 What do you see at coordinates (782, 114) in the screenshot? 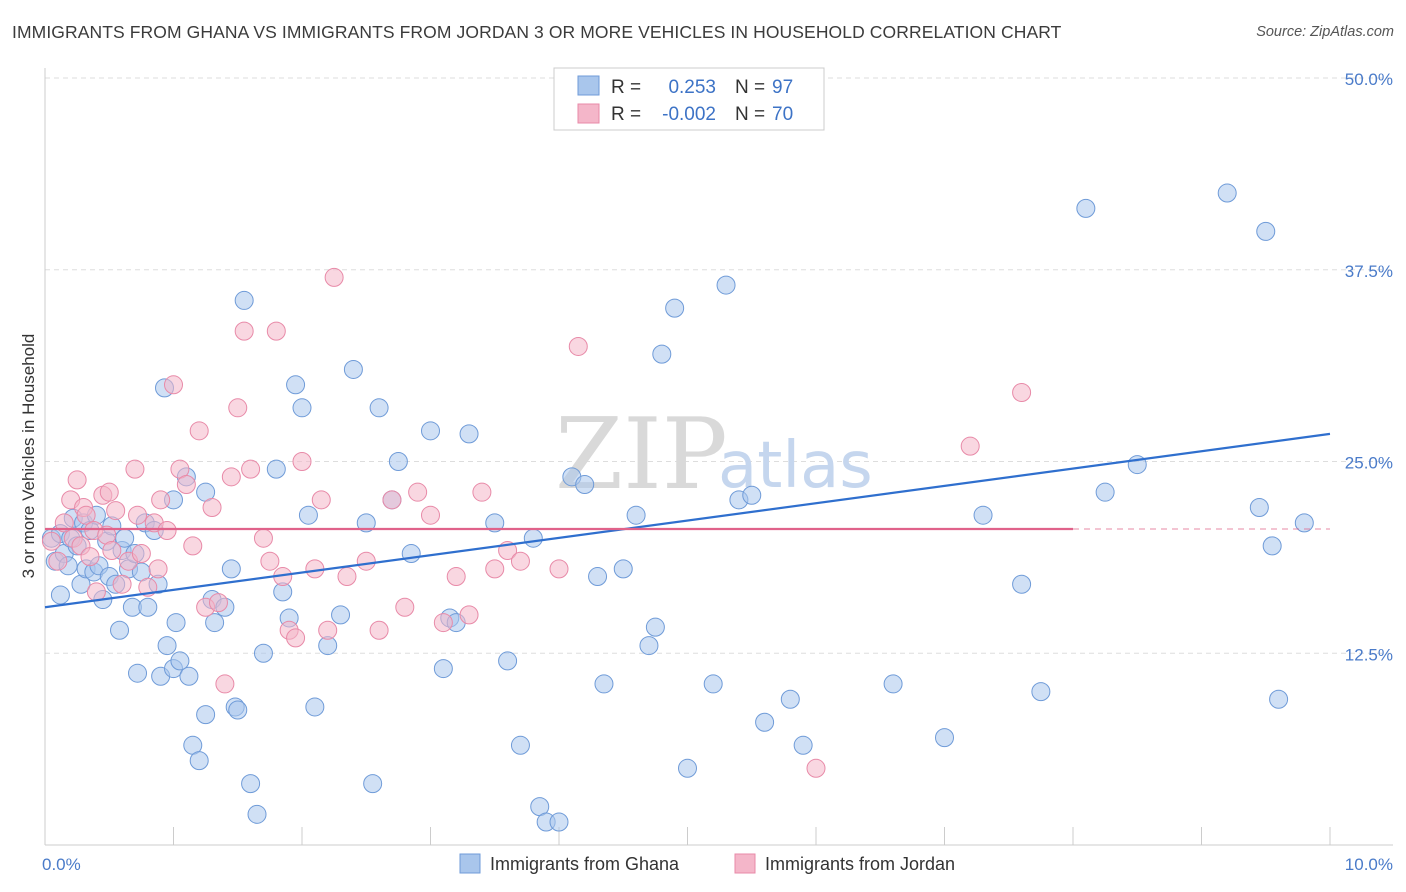
I see `legend-n-value-jordan: 70` at bounding box center [782, 114].